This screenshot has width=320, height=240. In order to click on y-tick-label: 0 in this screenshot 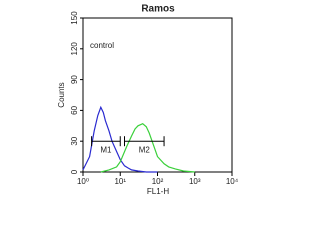, I will do `click(74, 171)`.